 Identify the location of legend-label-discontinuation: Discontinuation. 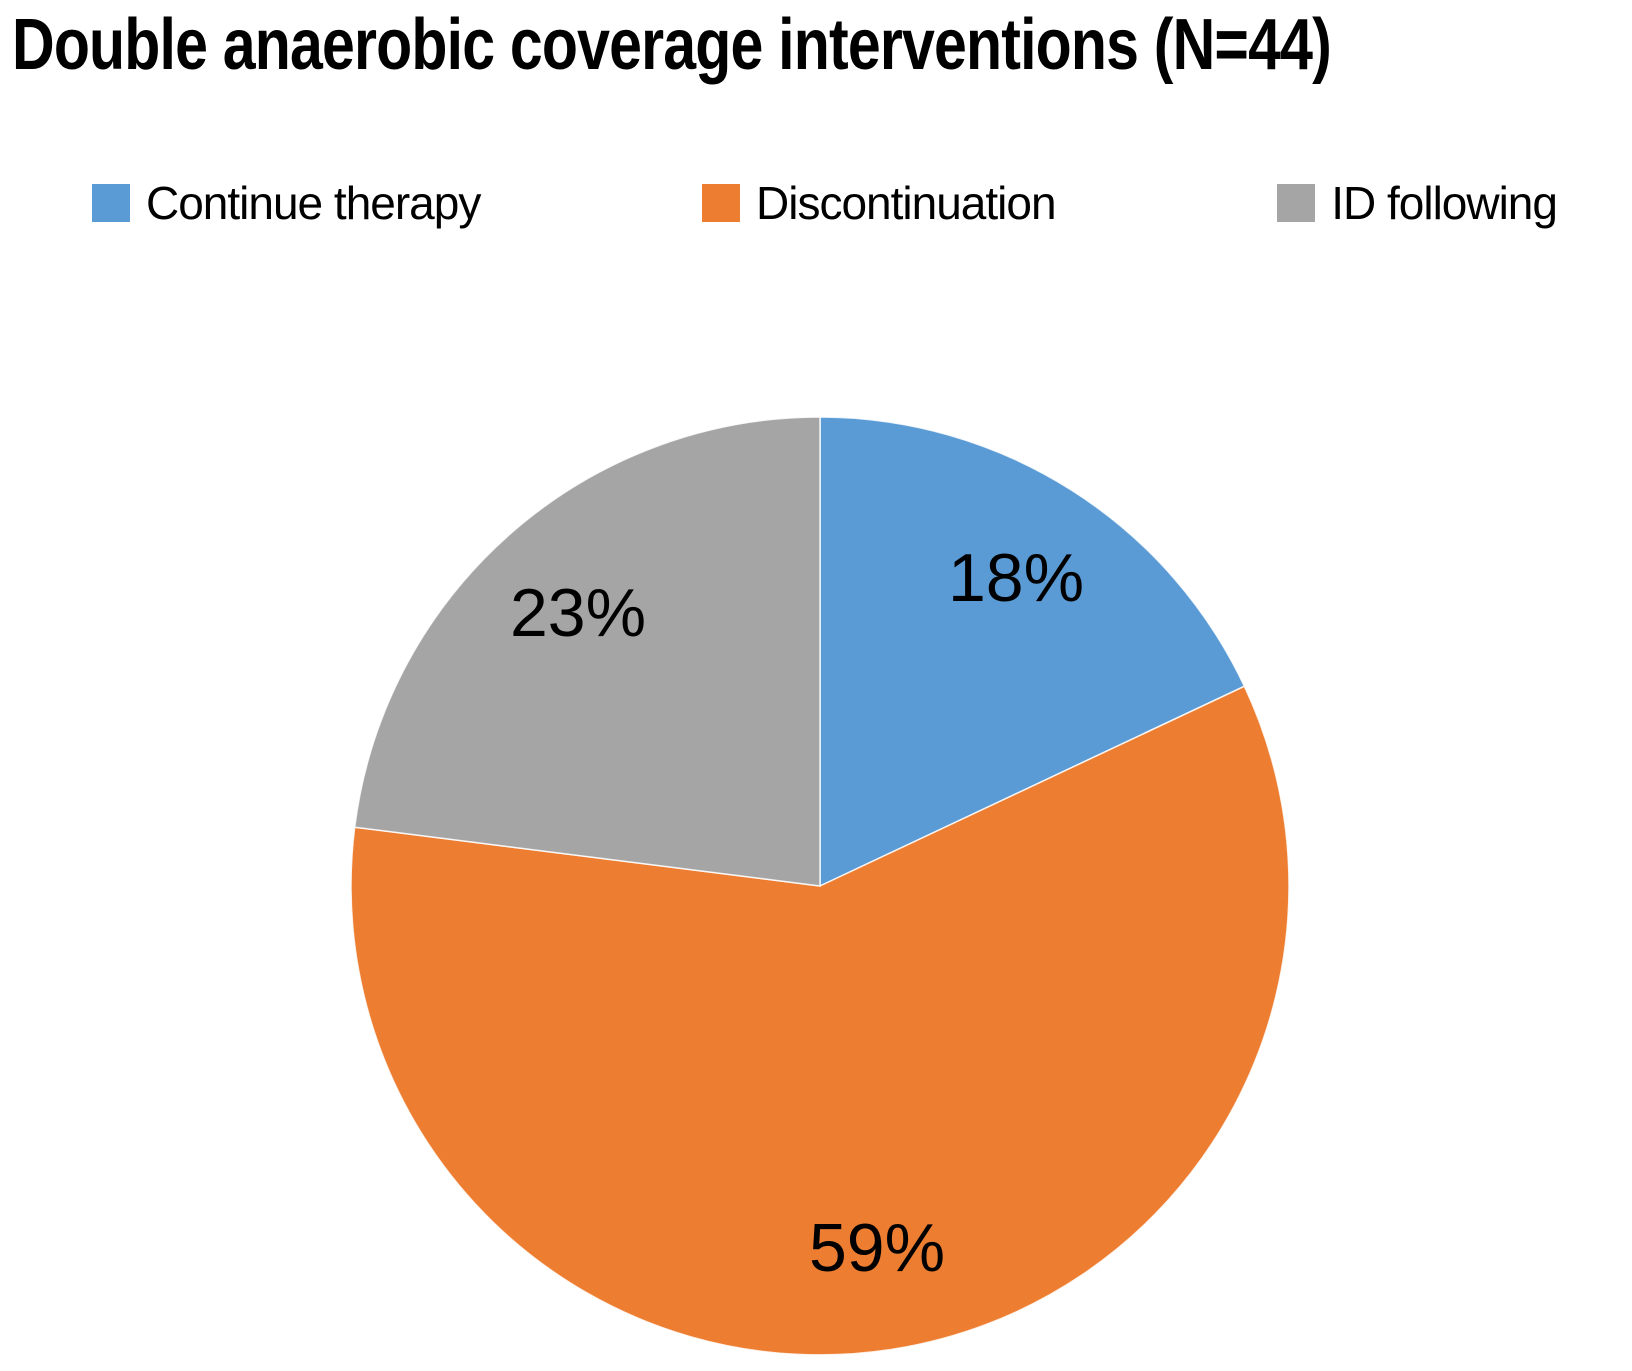
(906, 203).